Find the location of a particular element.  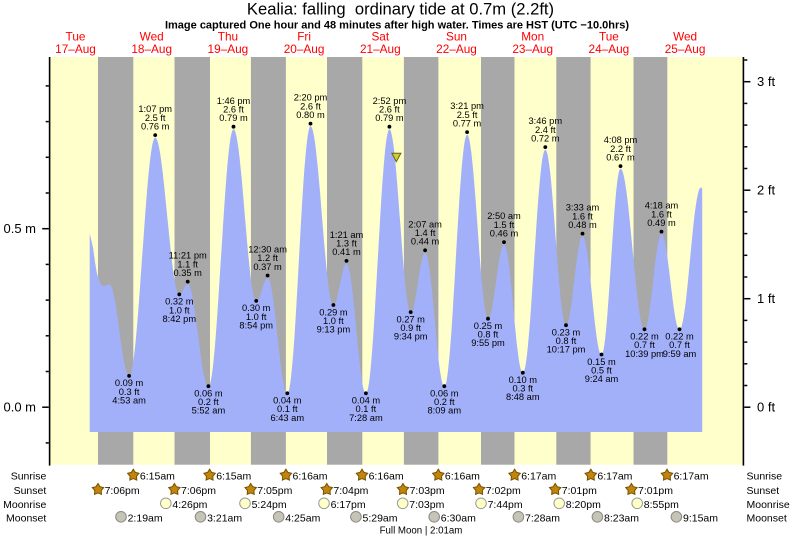

svg-text: 0.9 ft is located at coordinates (410, 328).